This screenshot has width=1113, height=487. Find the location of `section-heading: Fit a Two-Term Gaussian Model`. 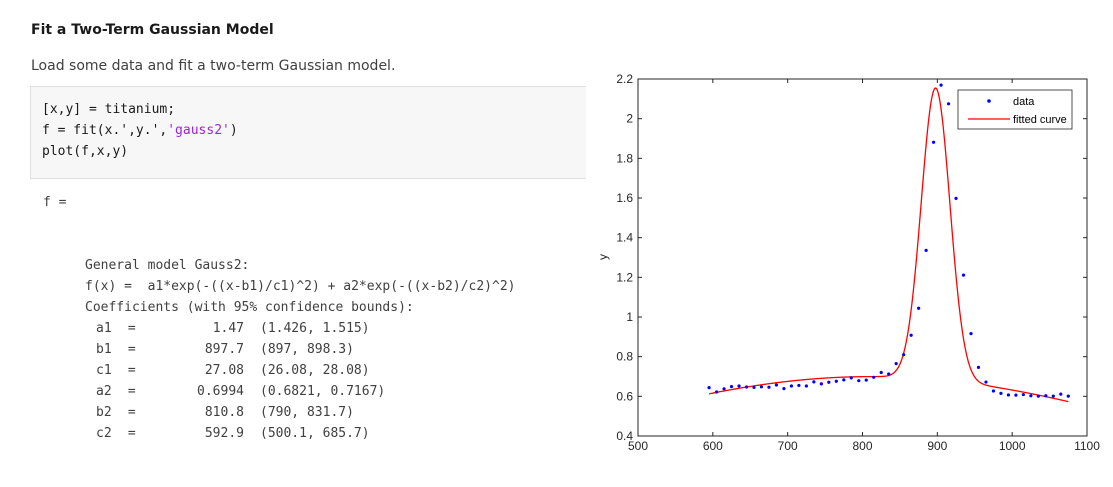

section-heading: Fit a Two-Term Gaussian Model is located at coordinates (152, 30).